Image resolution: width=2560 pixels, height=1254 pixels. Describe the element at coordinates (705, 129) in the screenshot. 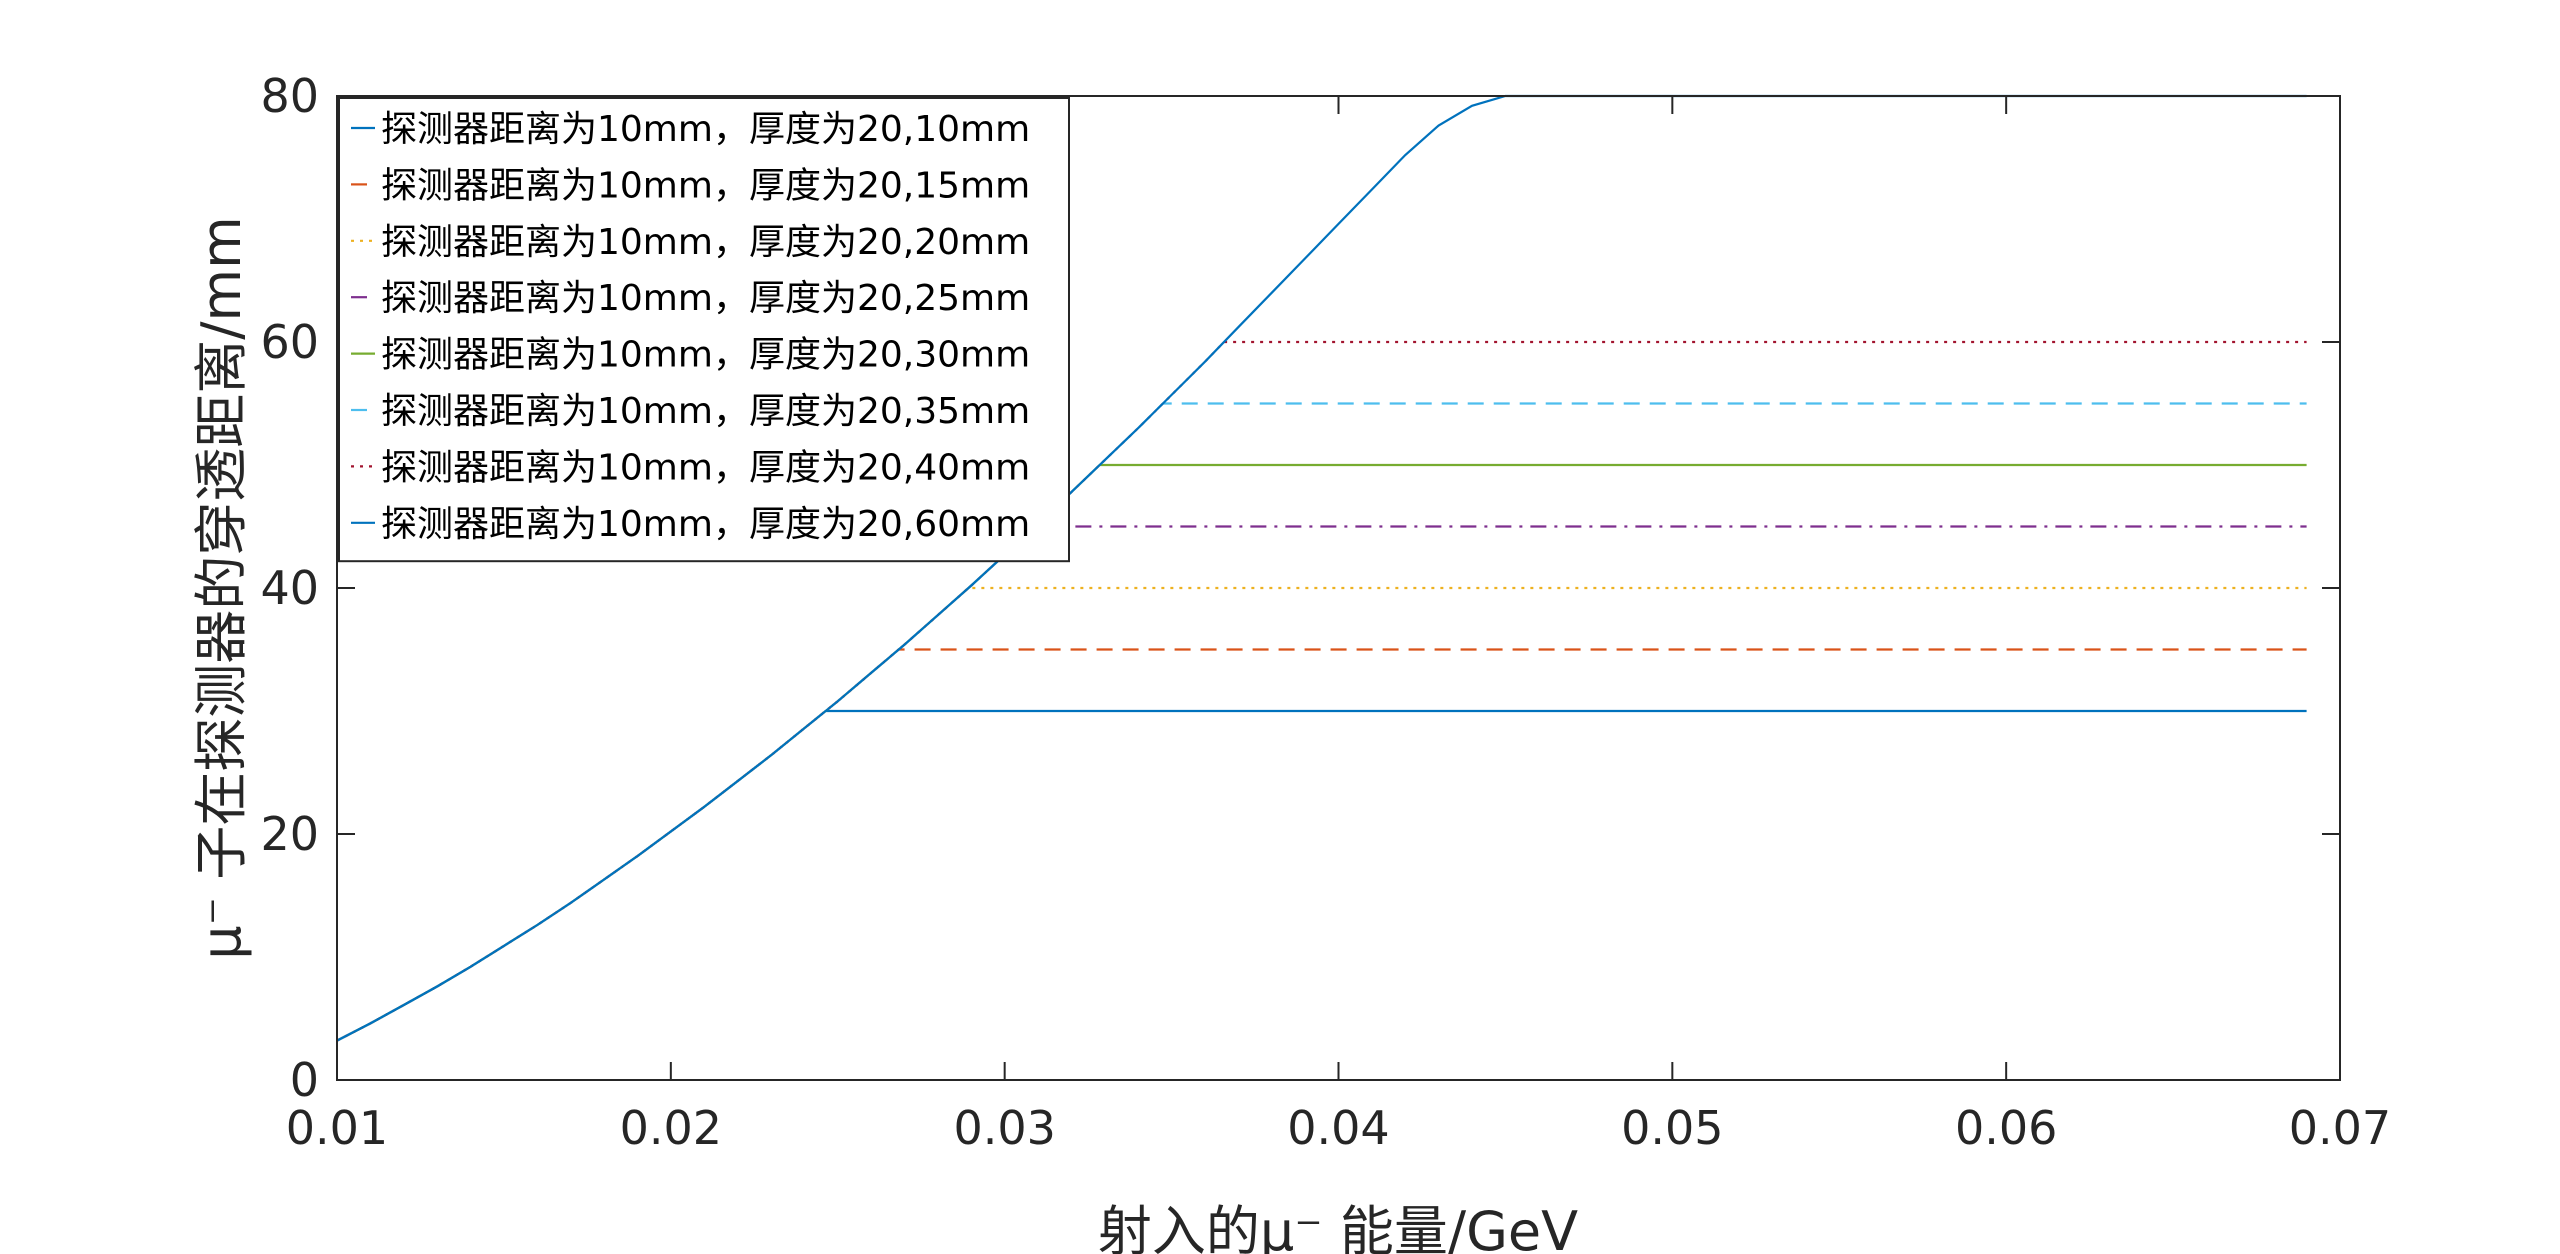

I see `legend-label: 探测器距离为10mm，厚度为20,10mm` at that location.